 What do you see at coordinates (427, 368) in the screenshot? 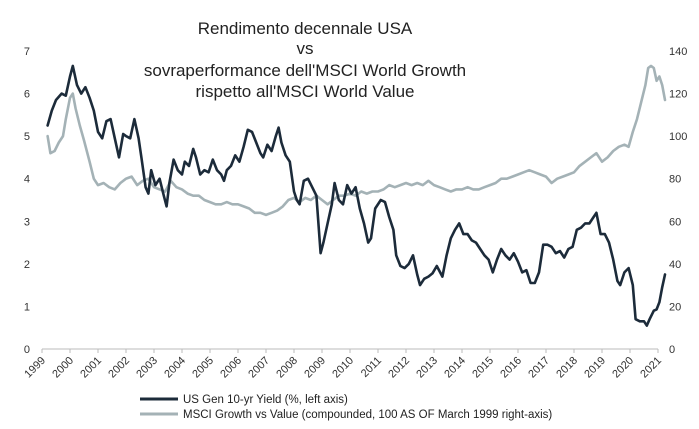
I see `x-tick-label: 2013` at bounding box center [427, 368].